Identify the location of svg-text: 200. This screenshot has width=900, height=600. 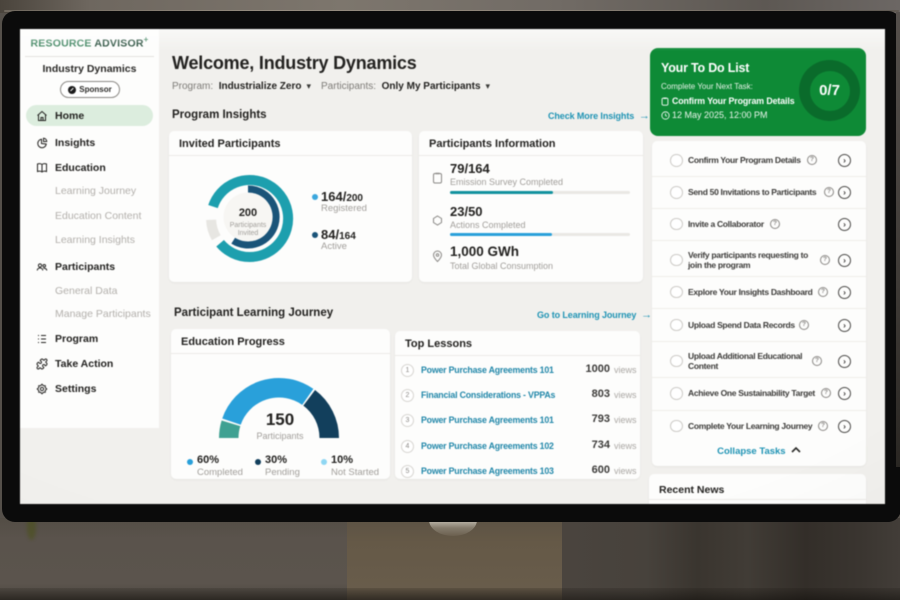
(248, 213).